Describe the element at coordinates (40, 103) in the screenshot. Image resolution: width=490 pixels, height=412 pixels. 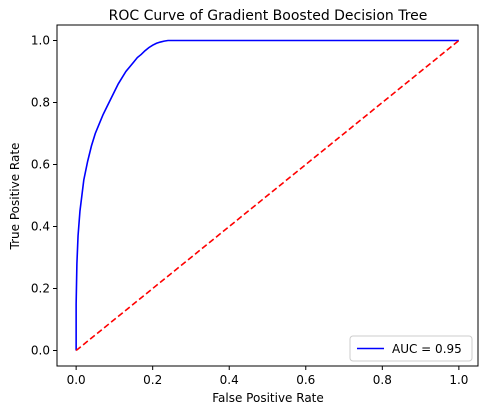
I see `y-tick-label: 0.8` at that location.